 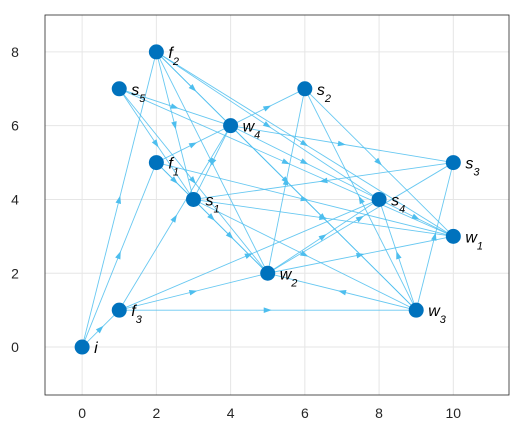 I want to click on x-tick-label: 10, so click(x=454, y=413).